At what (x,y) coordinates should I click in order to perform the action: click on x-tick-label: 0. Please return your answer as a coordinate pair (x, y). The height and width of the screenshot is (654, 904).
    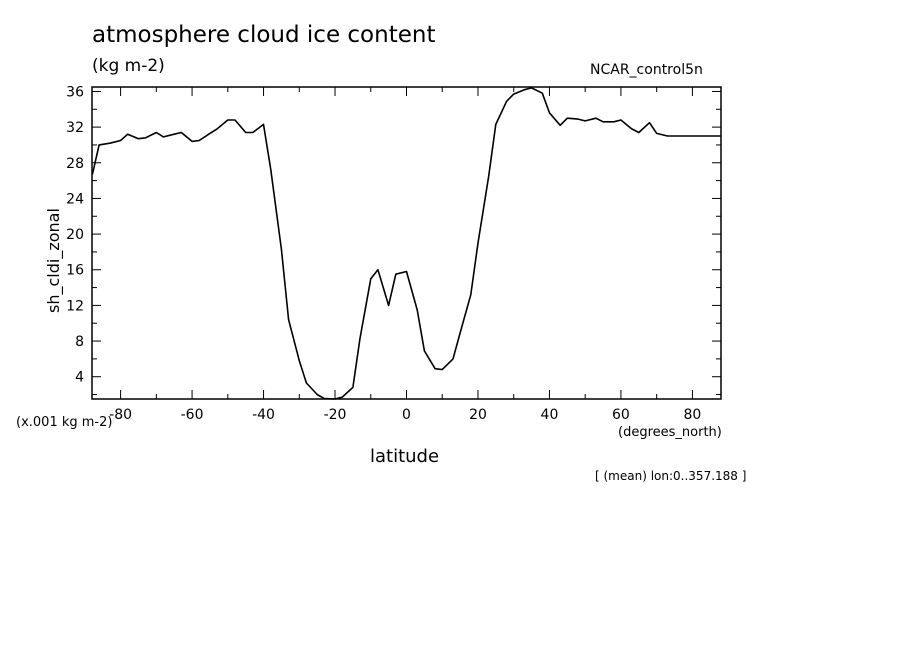
    Looking at the image, I should click on (406, 415).